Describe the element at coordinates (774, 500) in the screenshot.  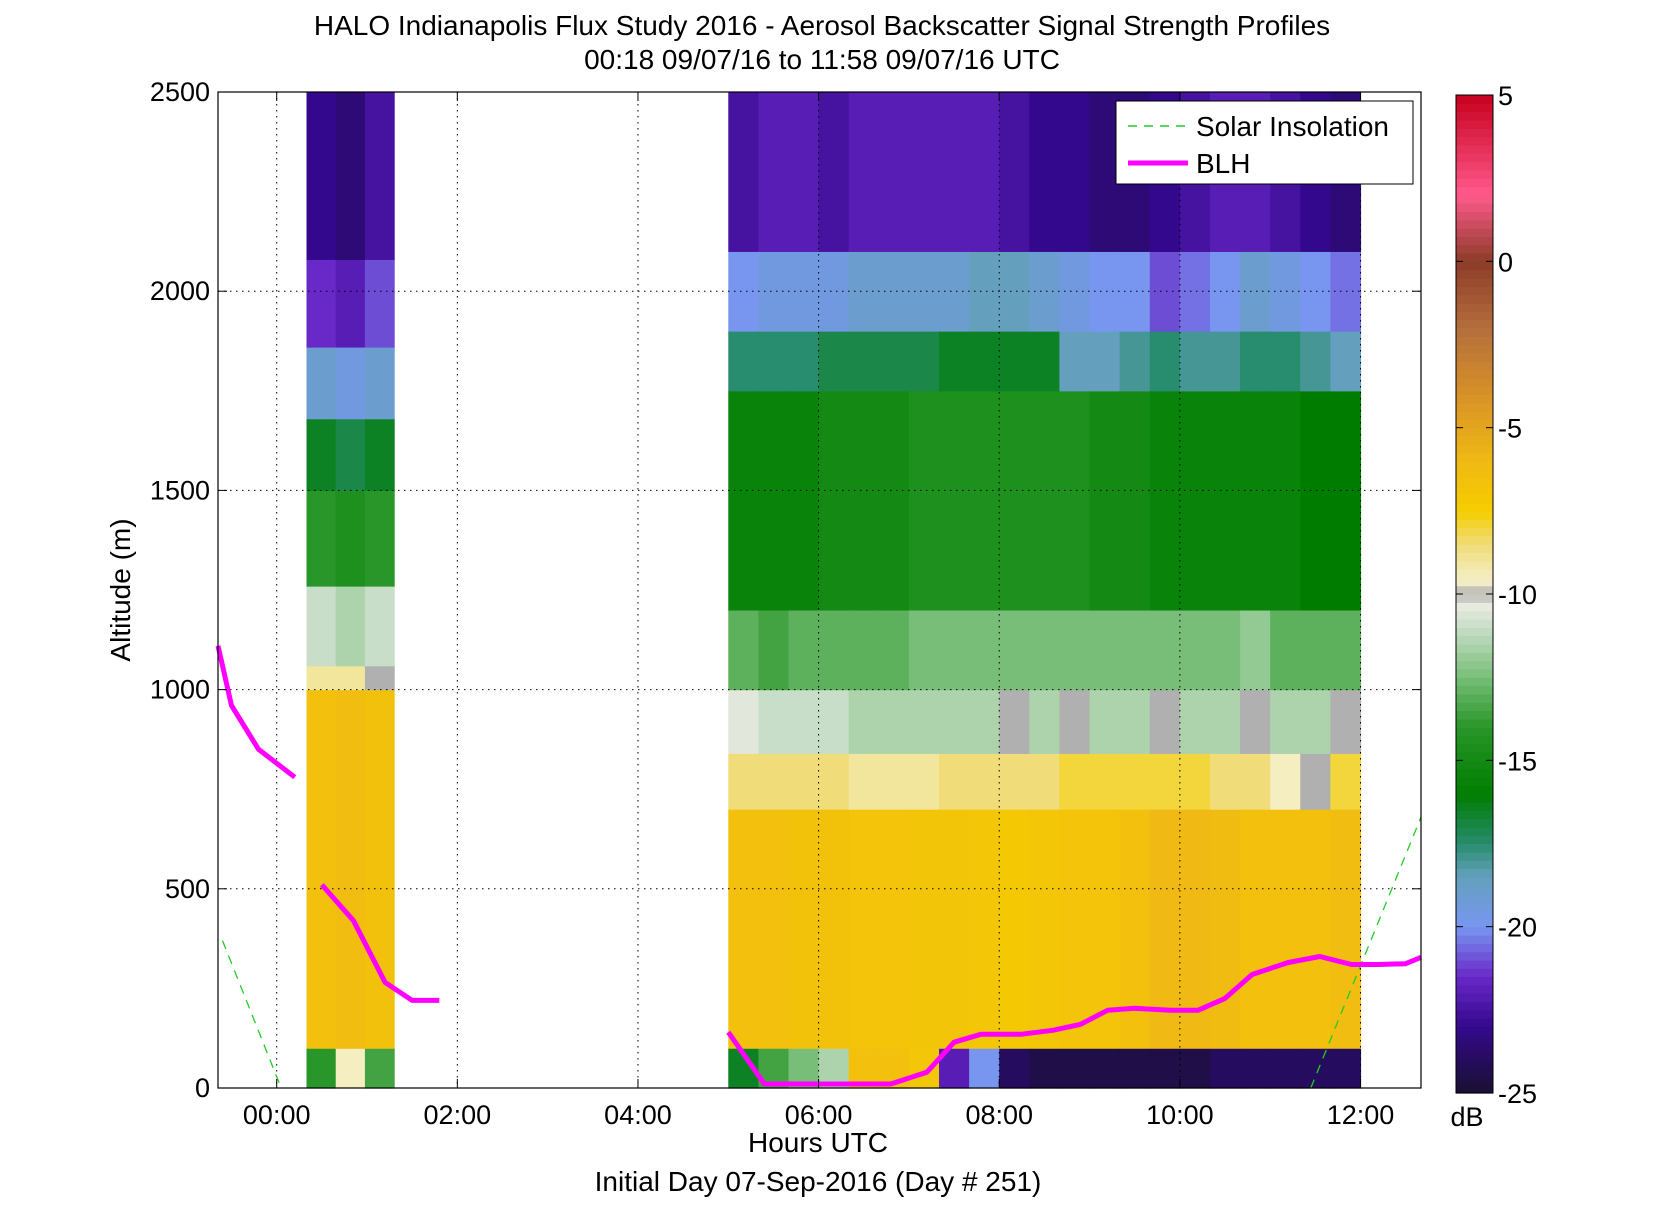
I see `heatmap-cell-b1-c1-s5` at that location.